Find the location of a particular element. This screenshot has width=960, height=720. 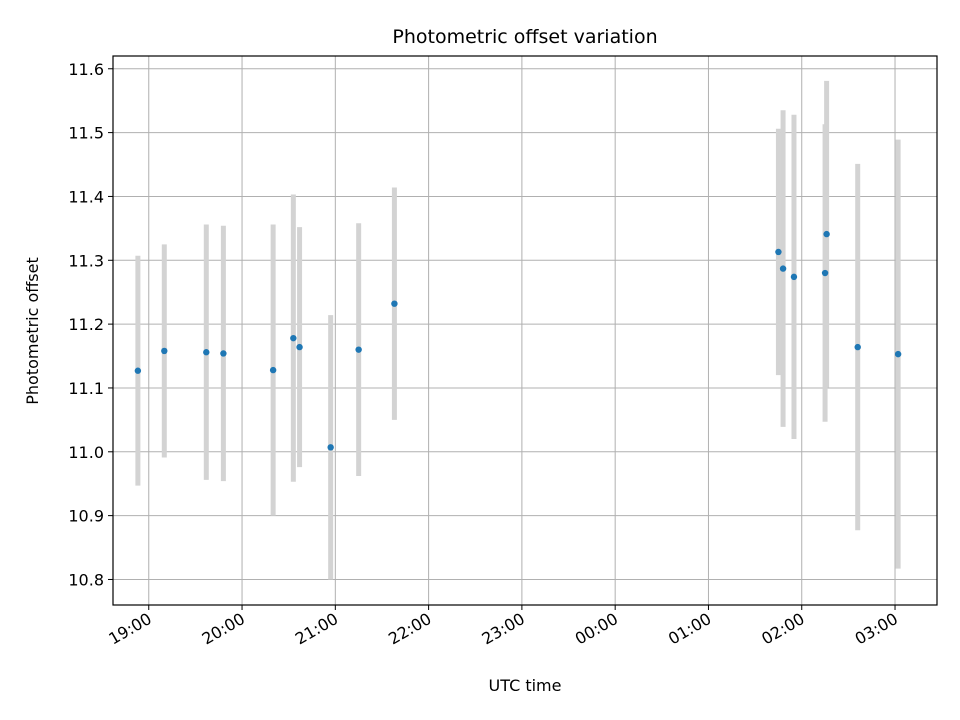

y-axis-label: Photometric offset is located at coordinates (32, 331).